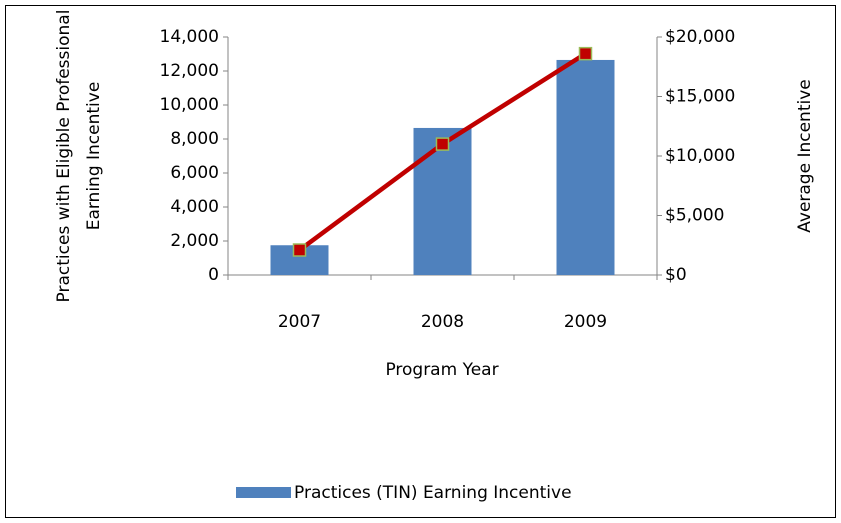 Image resolution: width=841 pixels, height=523 pixels. What do you see at coordinates (700, 37) in the screenshot?
I see `y2-tick-label: $20,000` at bounding box center [700, 37].